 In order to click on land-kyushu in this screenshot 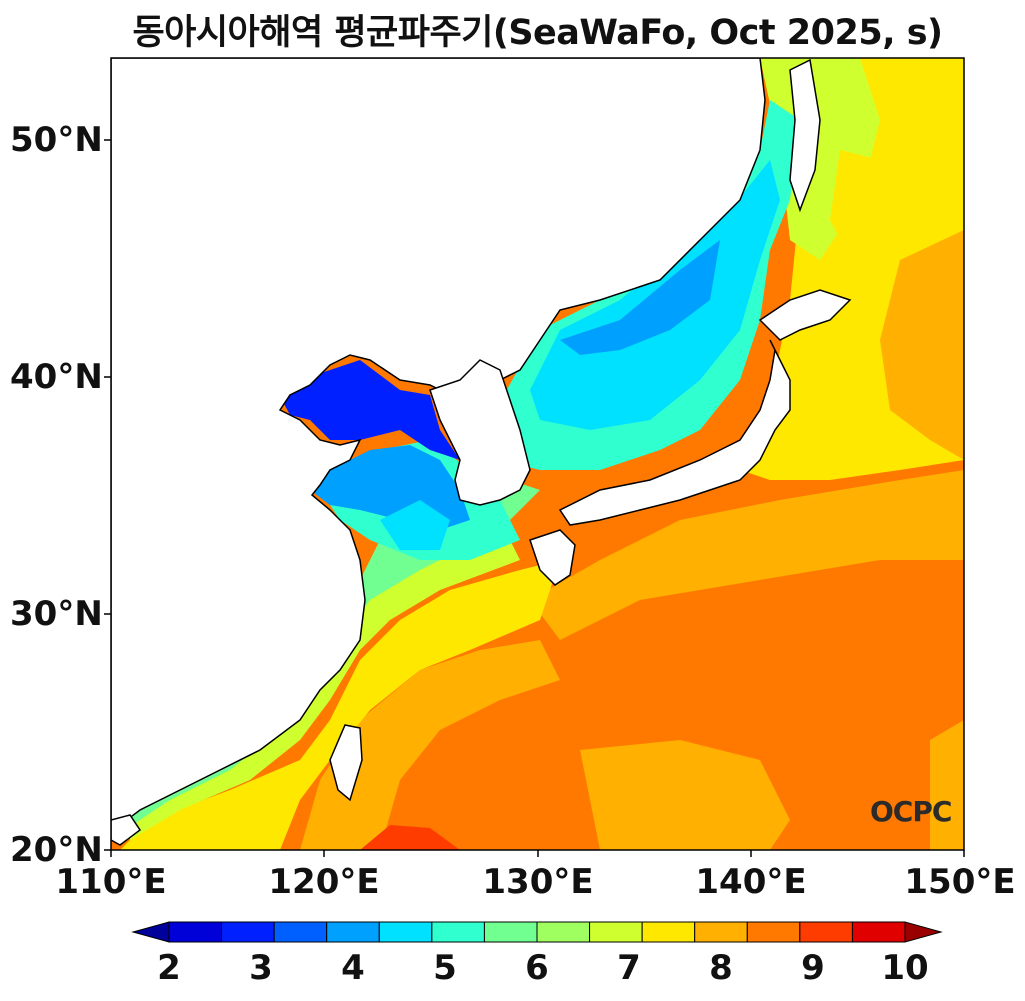, I will do `click(552, 557)`.